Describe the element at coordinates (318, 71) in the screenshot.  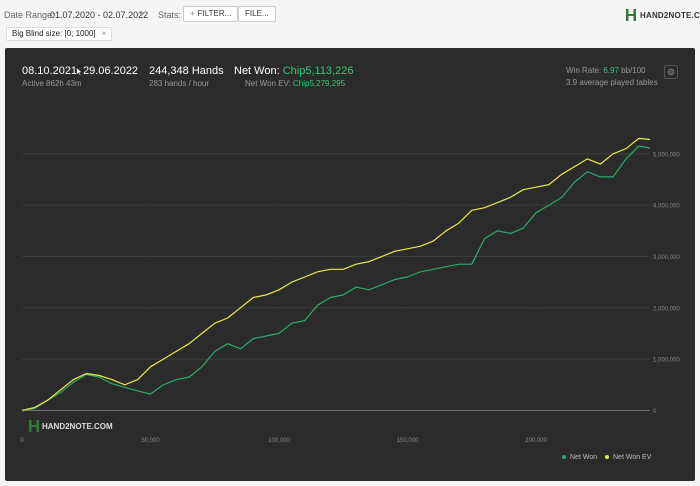
I see `net-won-value: Chip5,113,226` at that location.